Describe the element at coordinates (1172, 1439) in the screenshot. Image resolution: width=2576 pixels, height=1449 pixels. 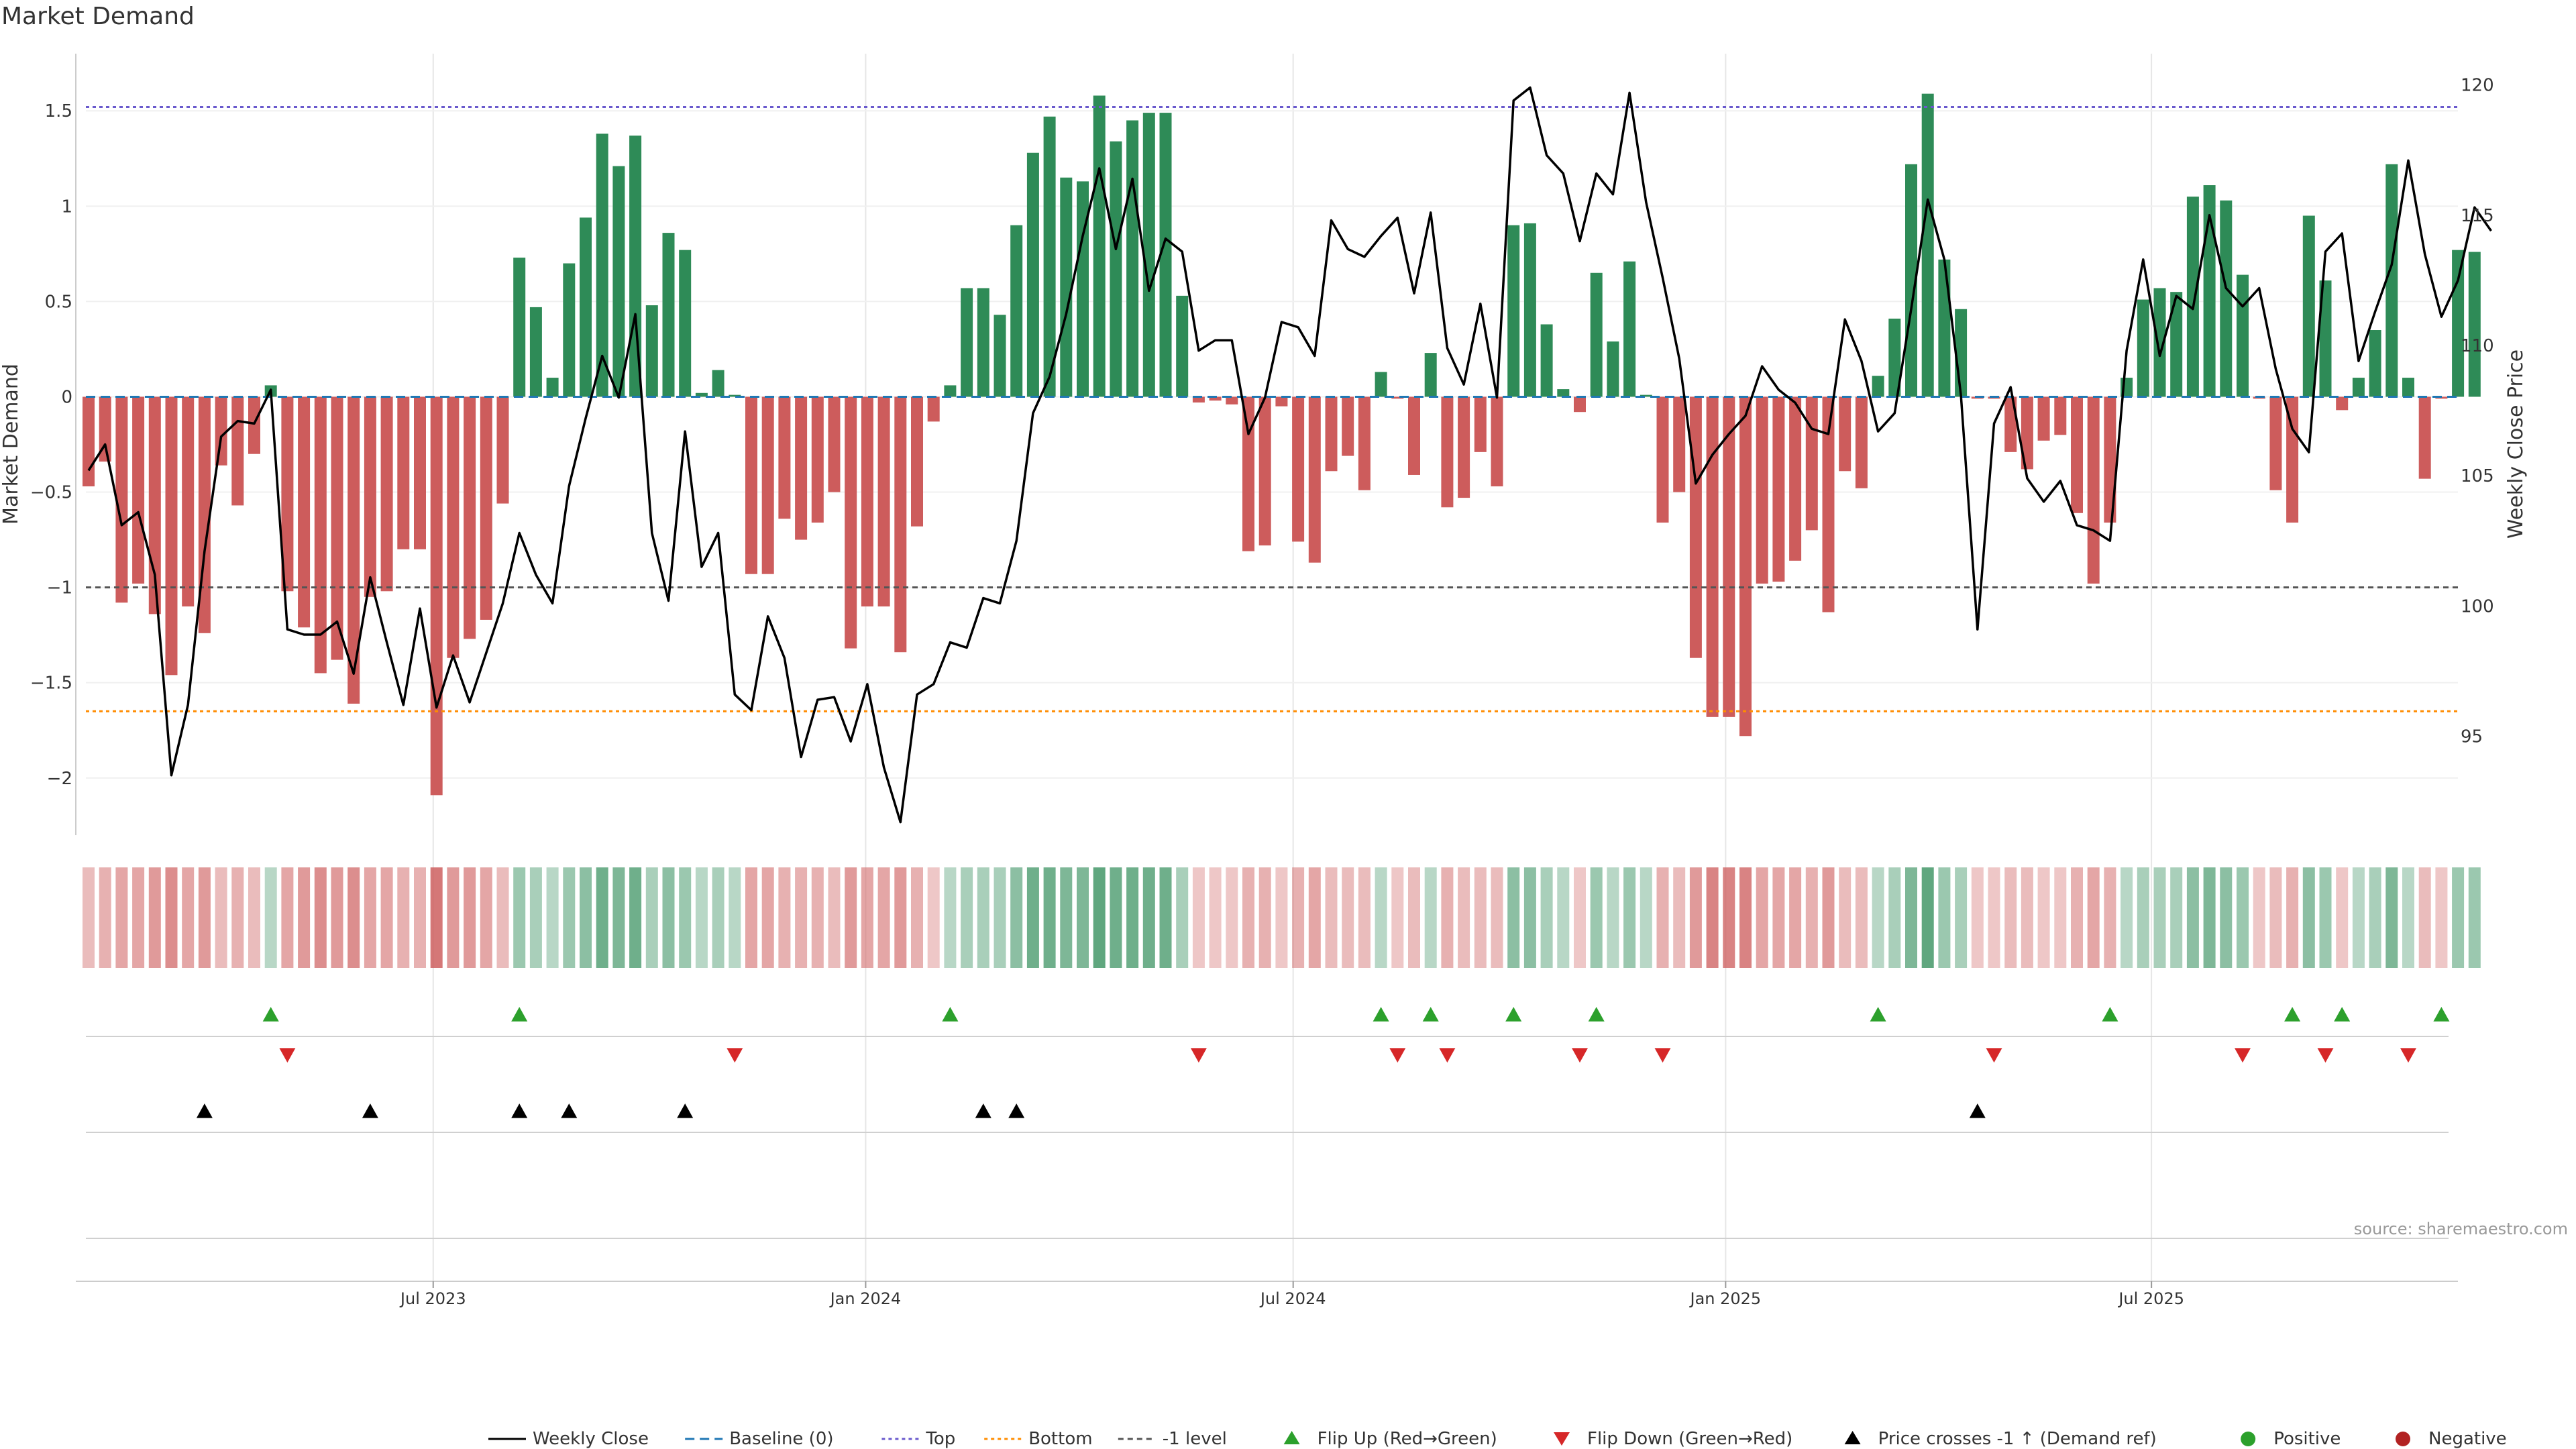
I see `legend-item: -1 level` at that location.